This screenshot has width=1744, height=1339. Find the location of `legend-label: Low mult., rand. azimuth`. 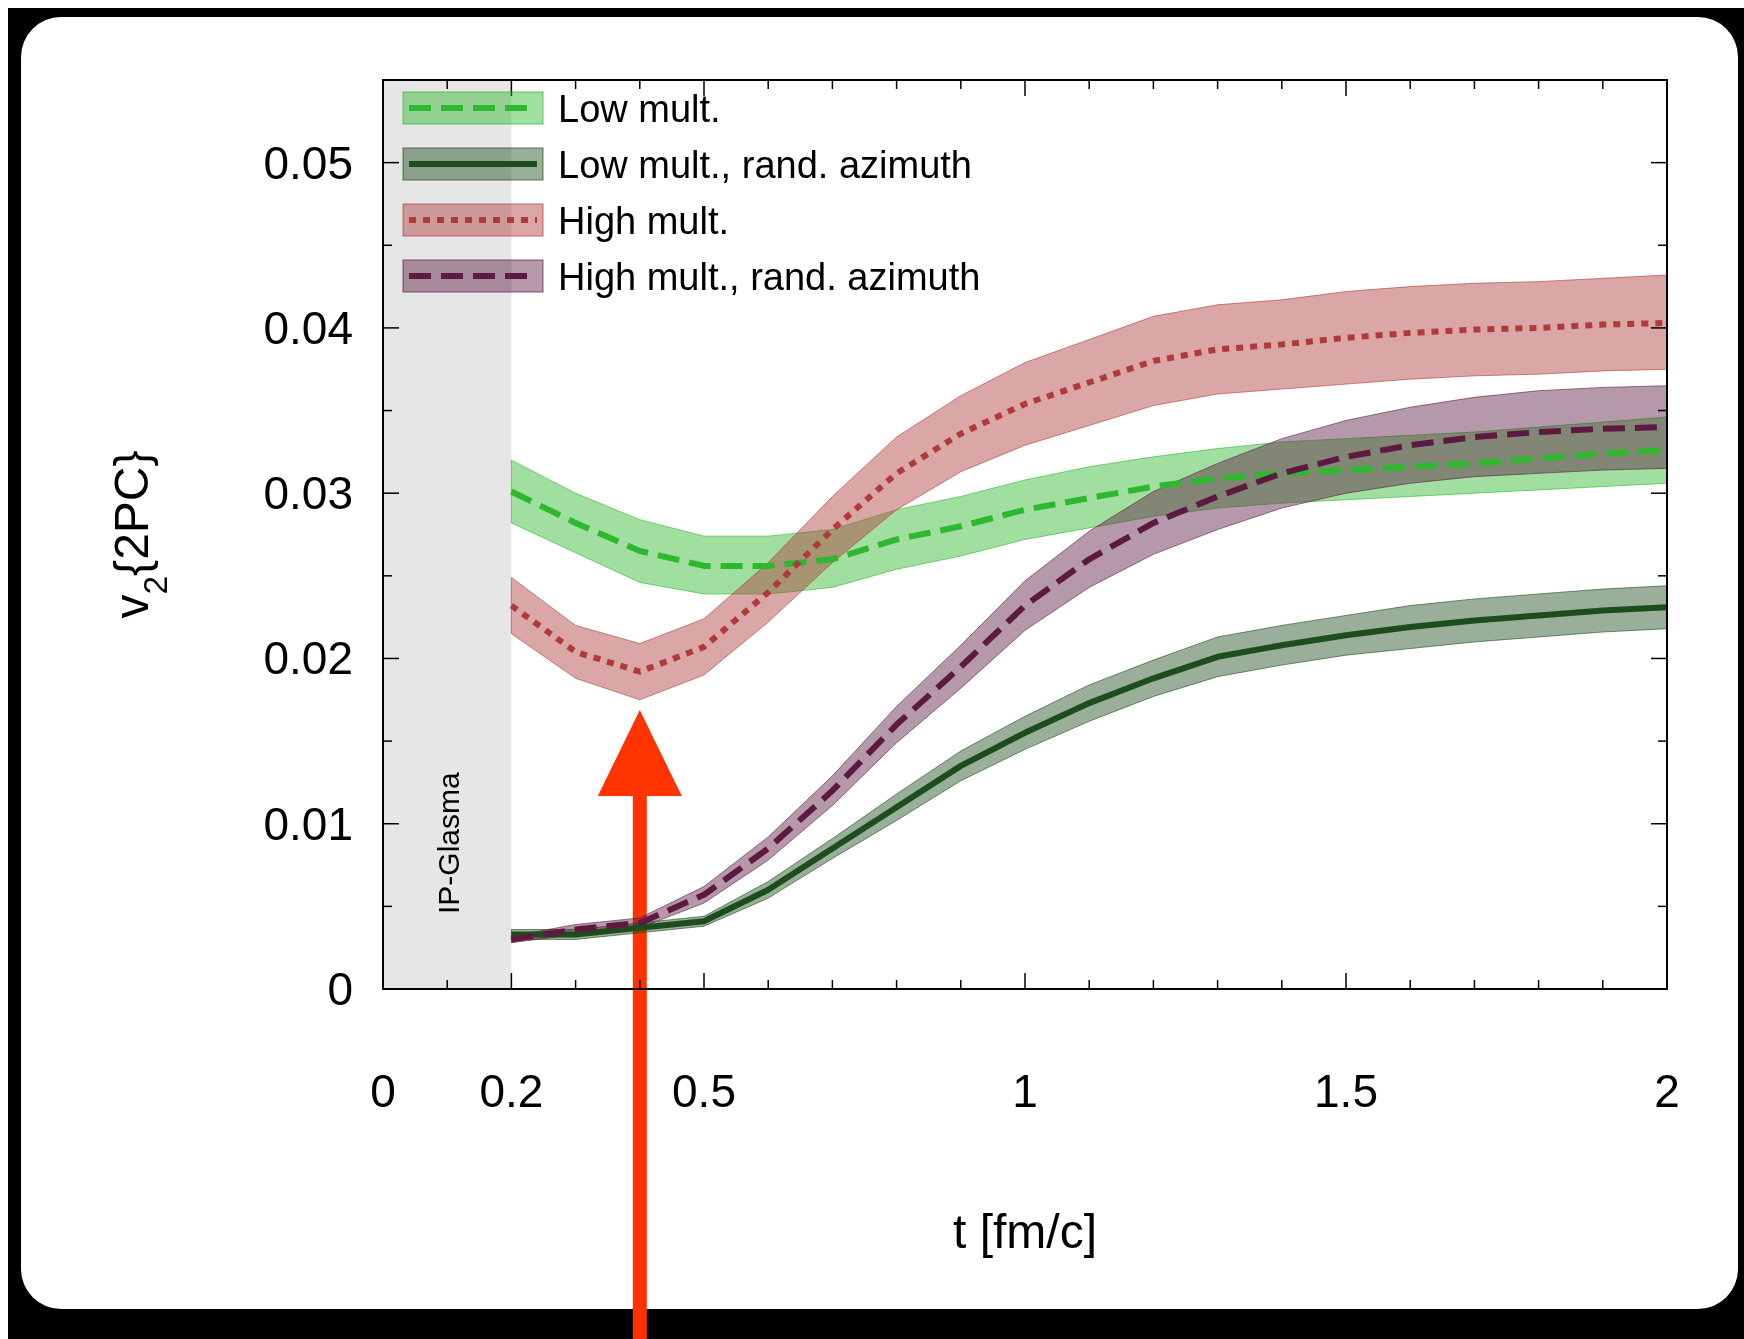

legend-label: Low mult., rand. azimuth is located at coordinates (765, 165).